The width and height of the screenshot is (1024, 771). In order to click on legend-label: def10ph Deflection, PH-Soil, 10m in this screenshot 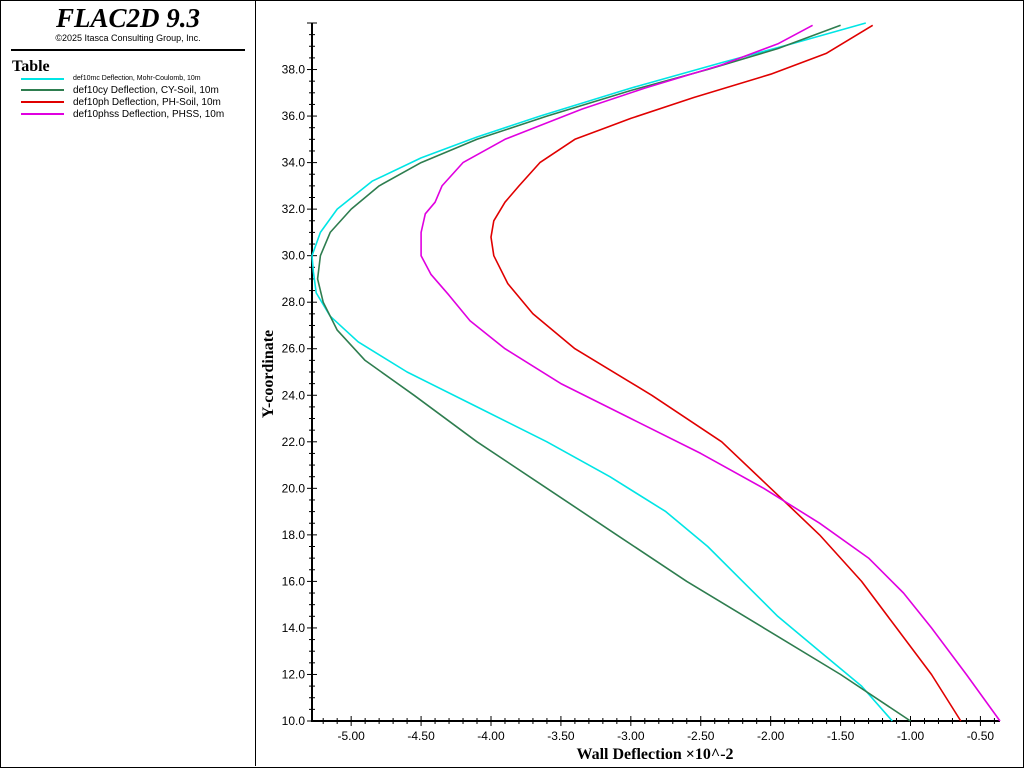, I will do `click(147, 102)`.